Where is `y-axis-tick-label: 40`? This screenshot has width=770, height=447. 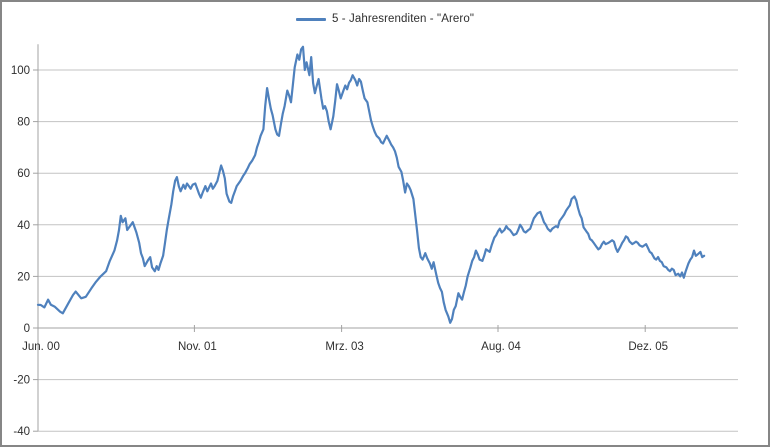
y-axis-tick-label: 40 is located at coordinates (23, 226).